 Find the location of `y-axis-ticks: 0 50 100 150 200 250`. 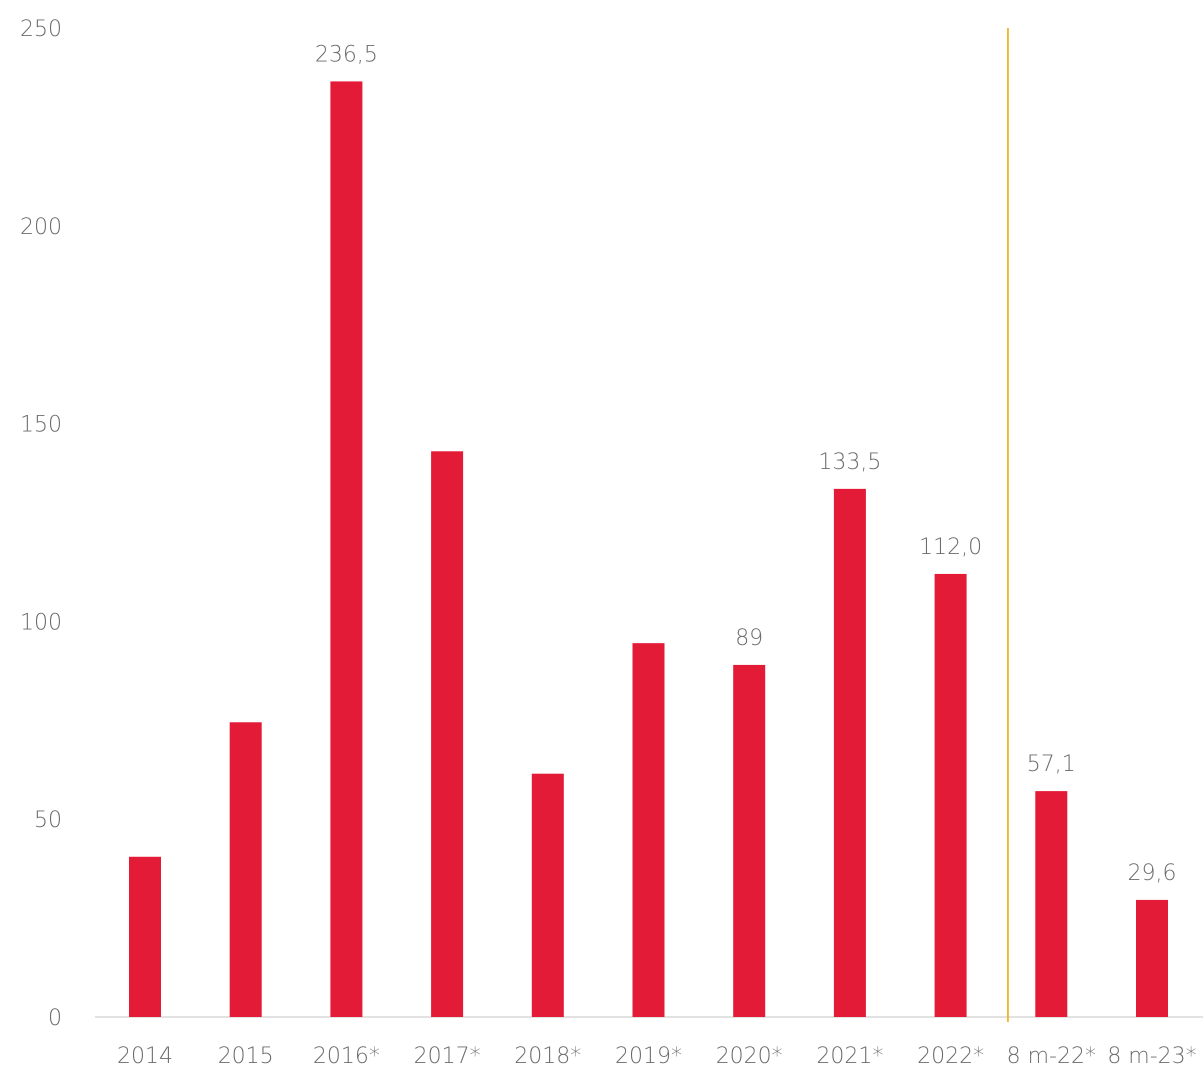

y-axis-ticks: 0 50 100 150 200 250 is located at coordinates (41, 524).